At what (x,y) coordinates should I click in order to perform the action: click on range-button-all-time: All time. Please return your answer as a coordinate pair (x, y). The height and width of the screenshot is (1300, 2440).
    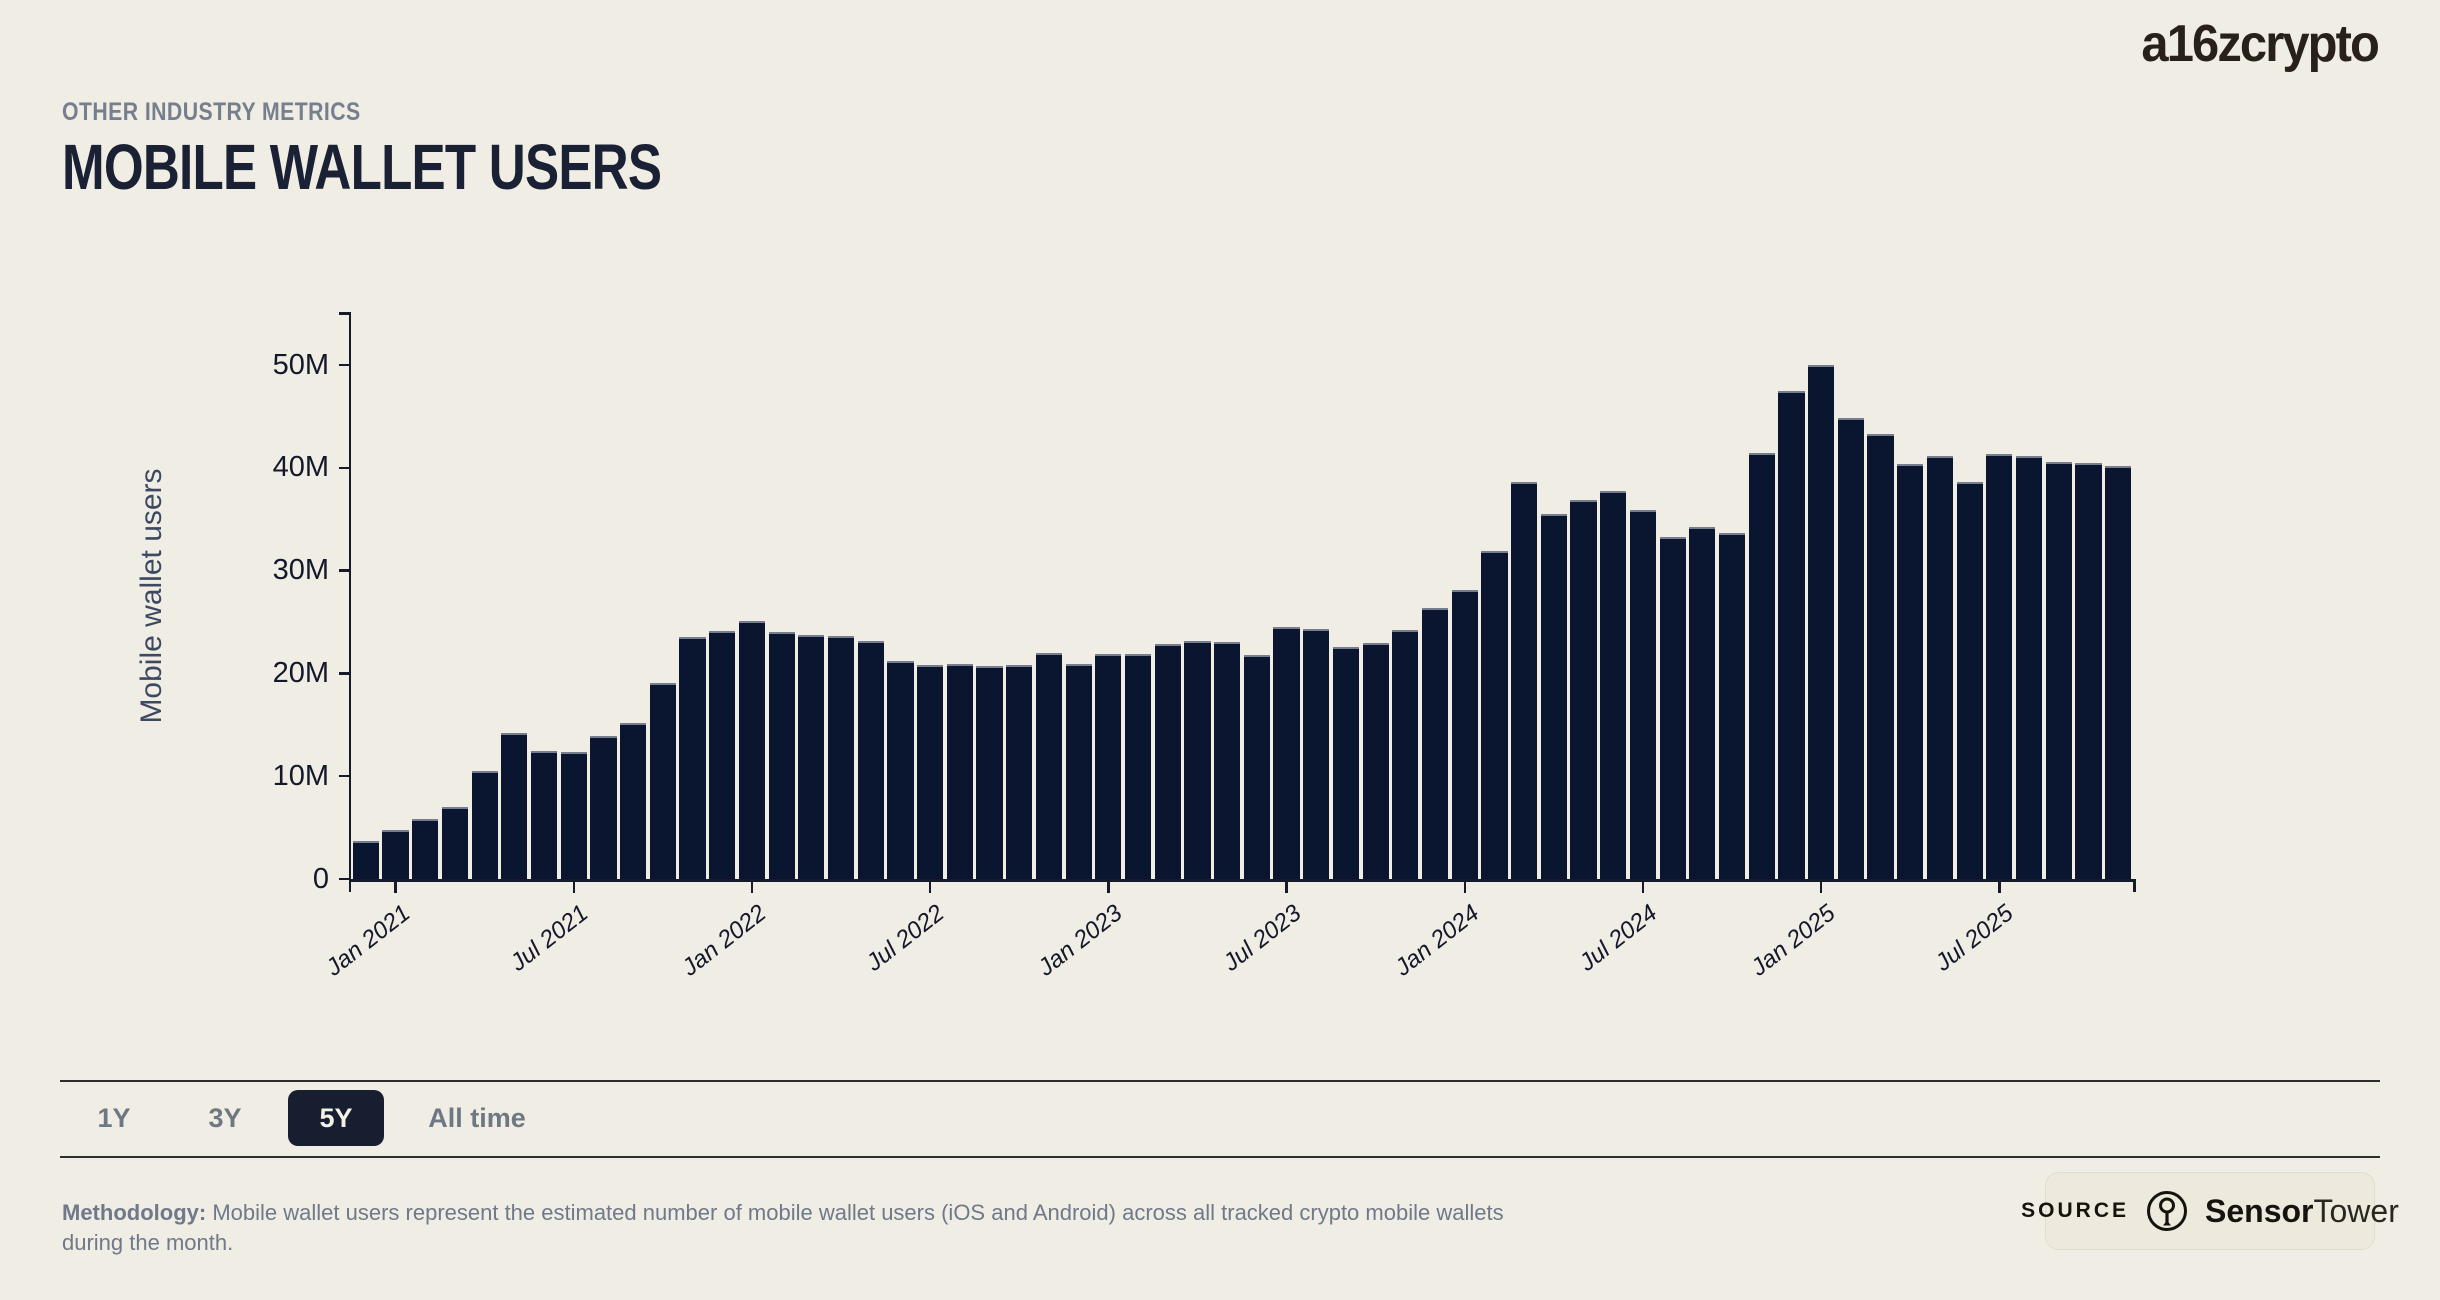
    Looking at the image, I should click on (477, 1117).